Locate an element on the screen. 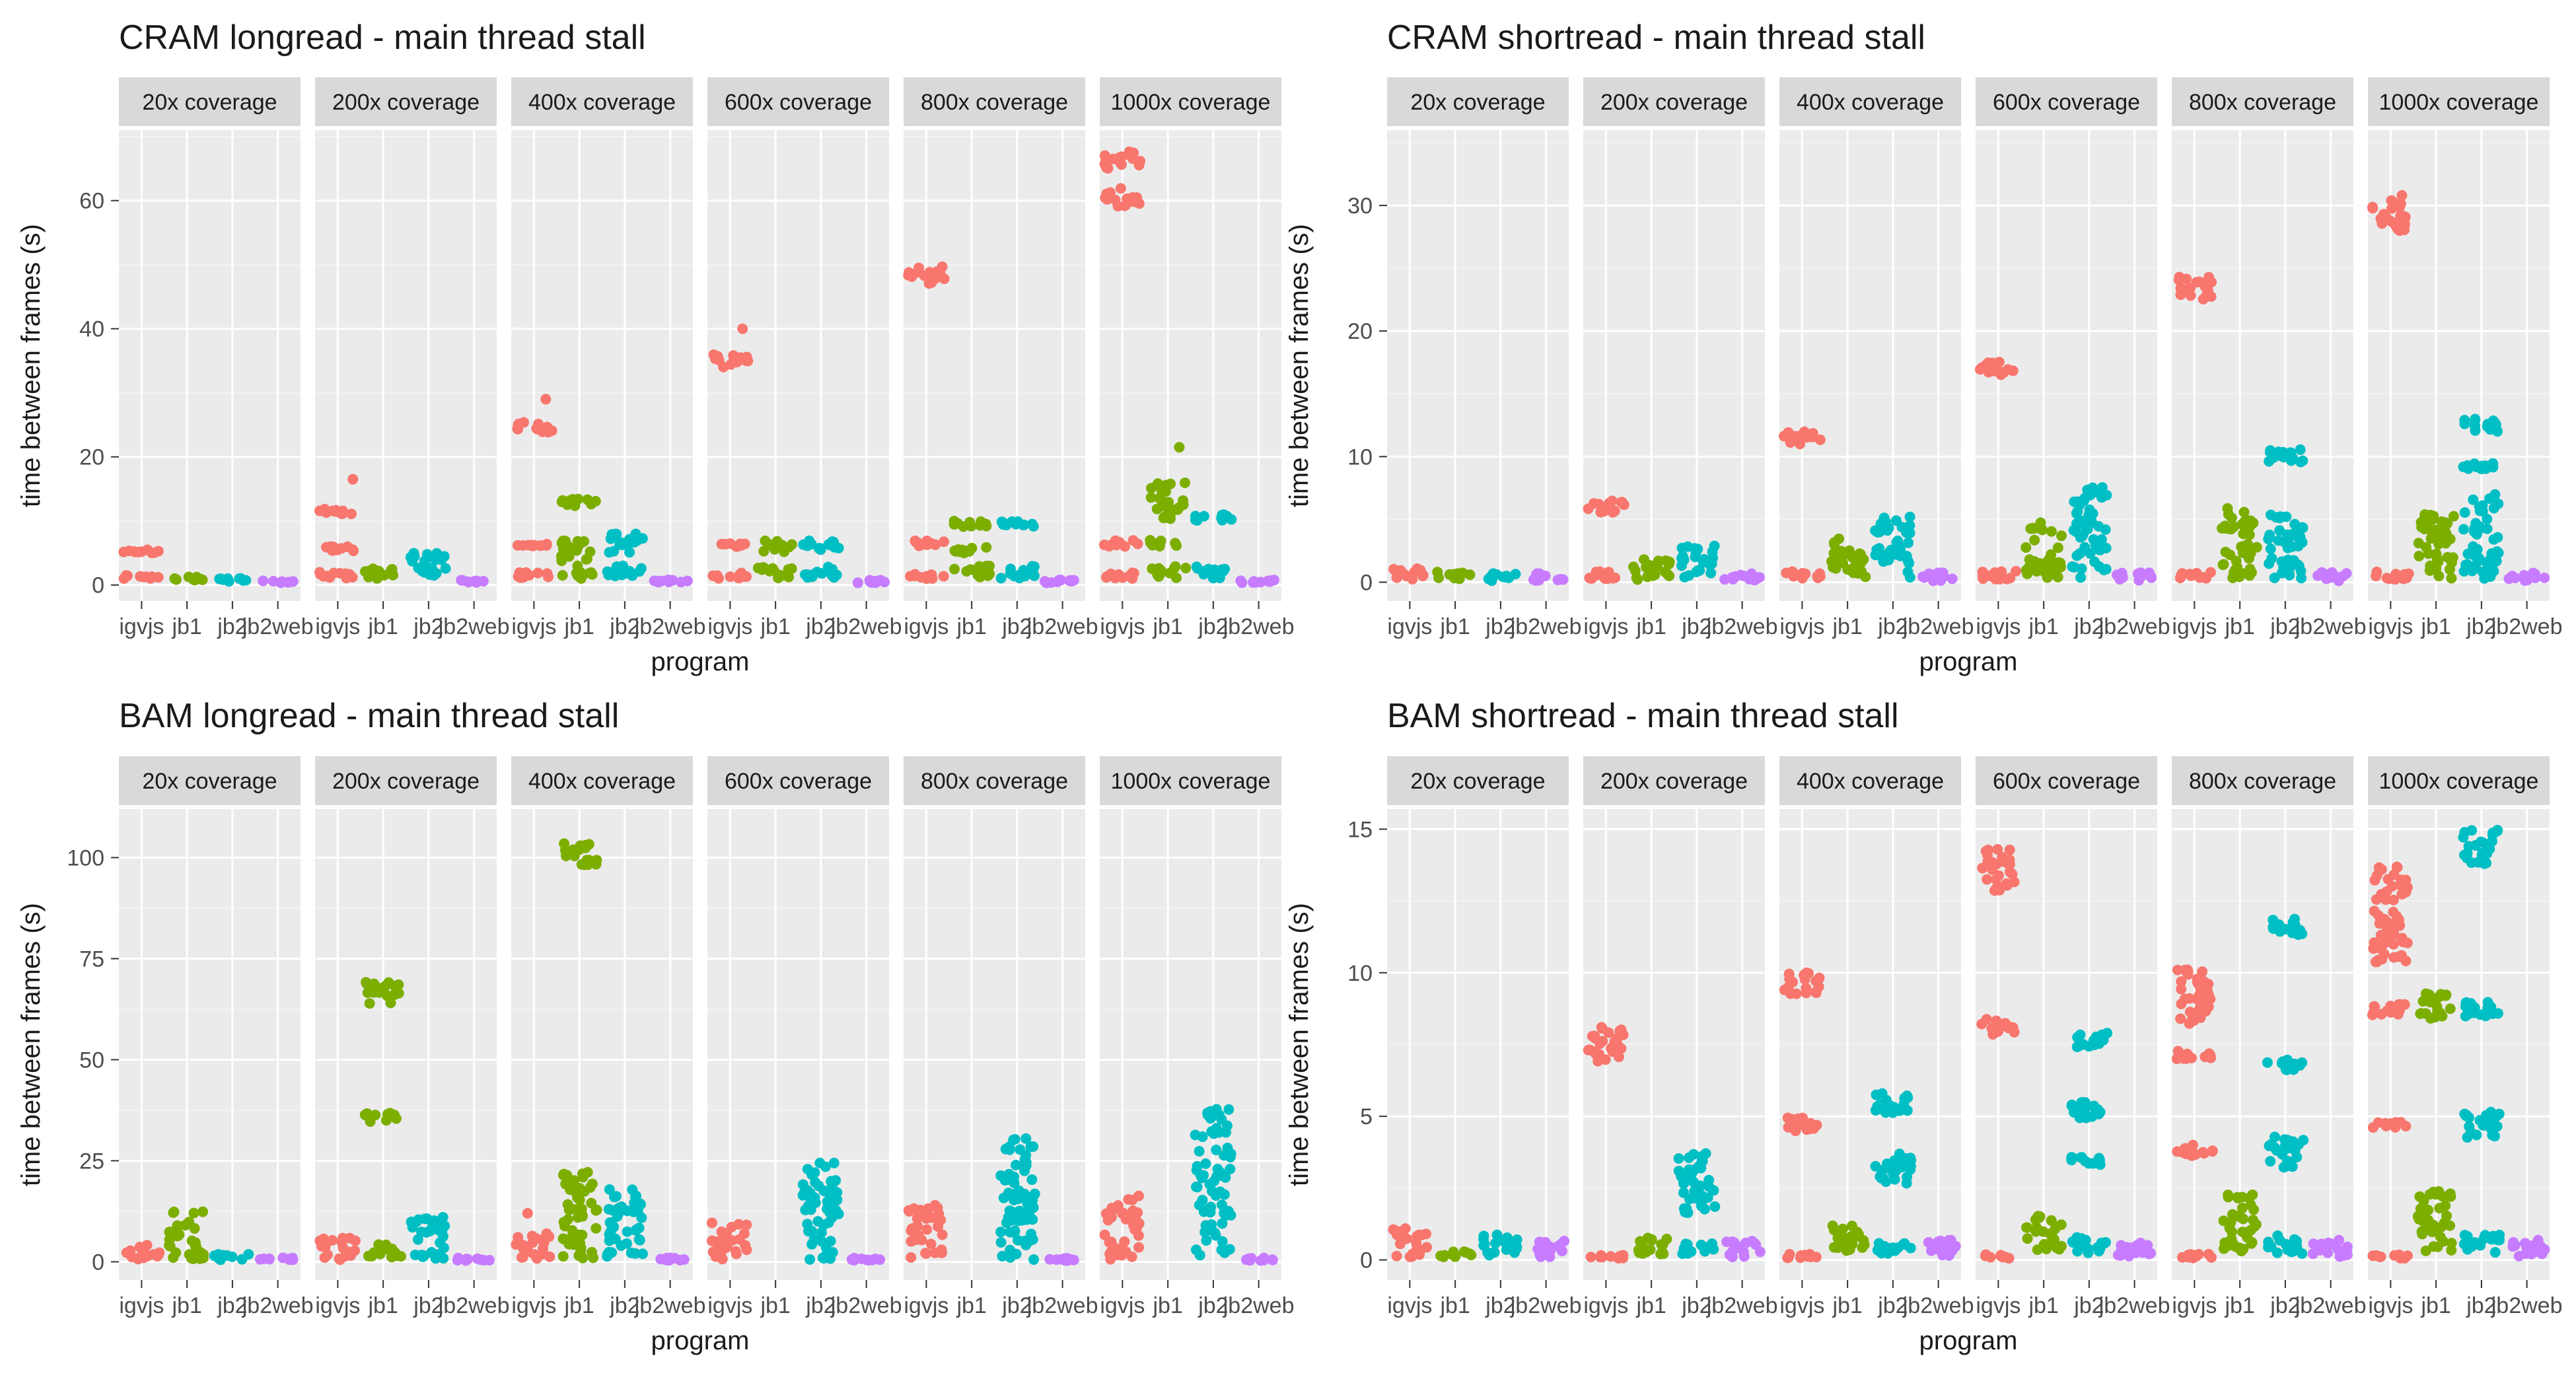  points-group is located at coordinates (1479, 1242).